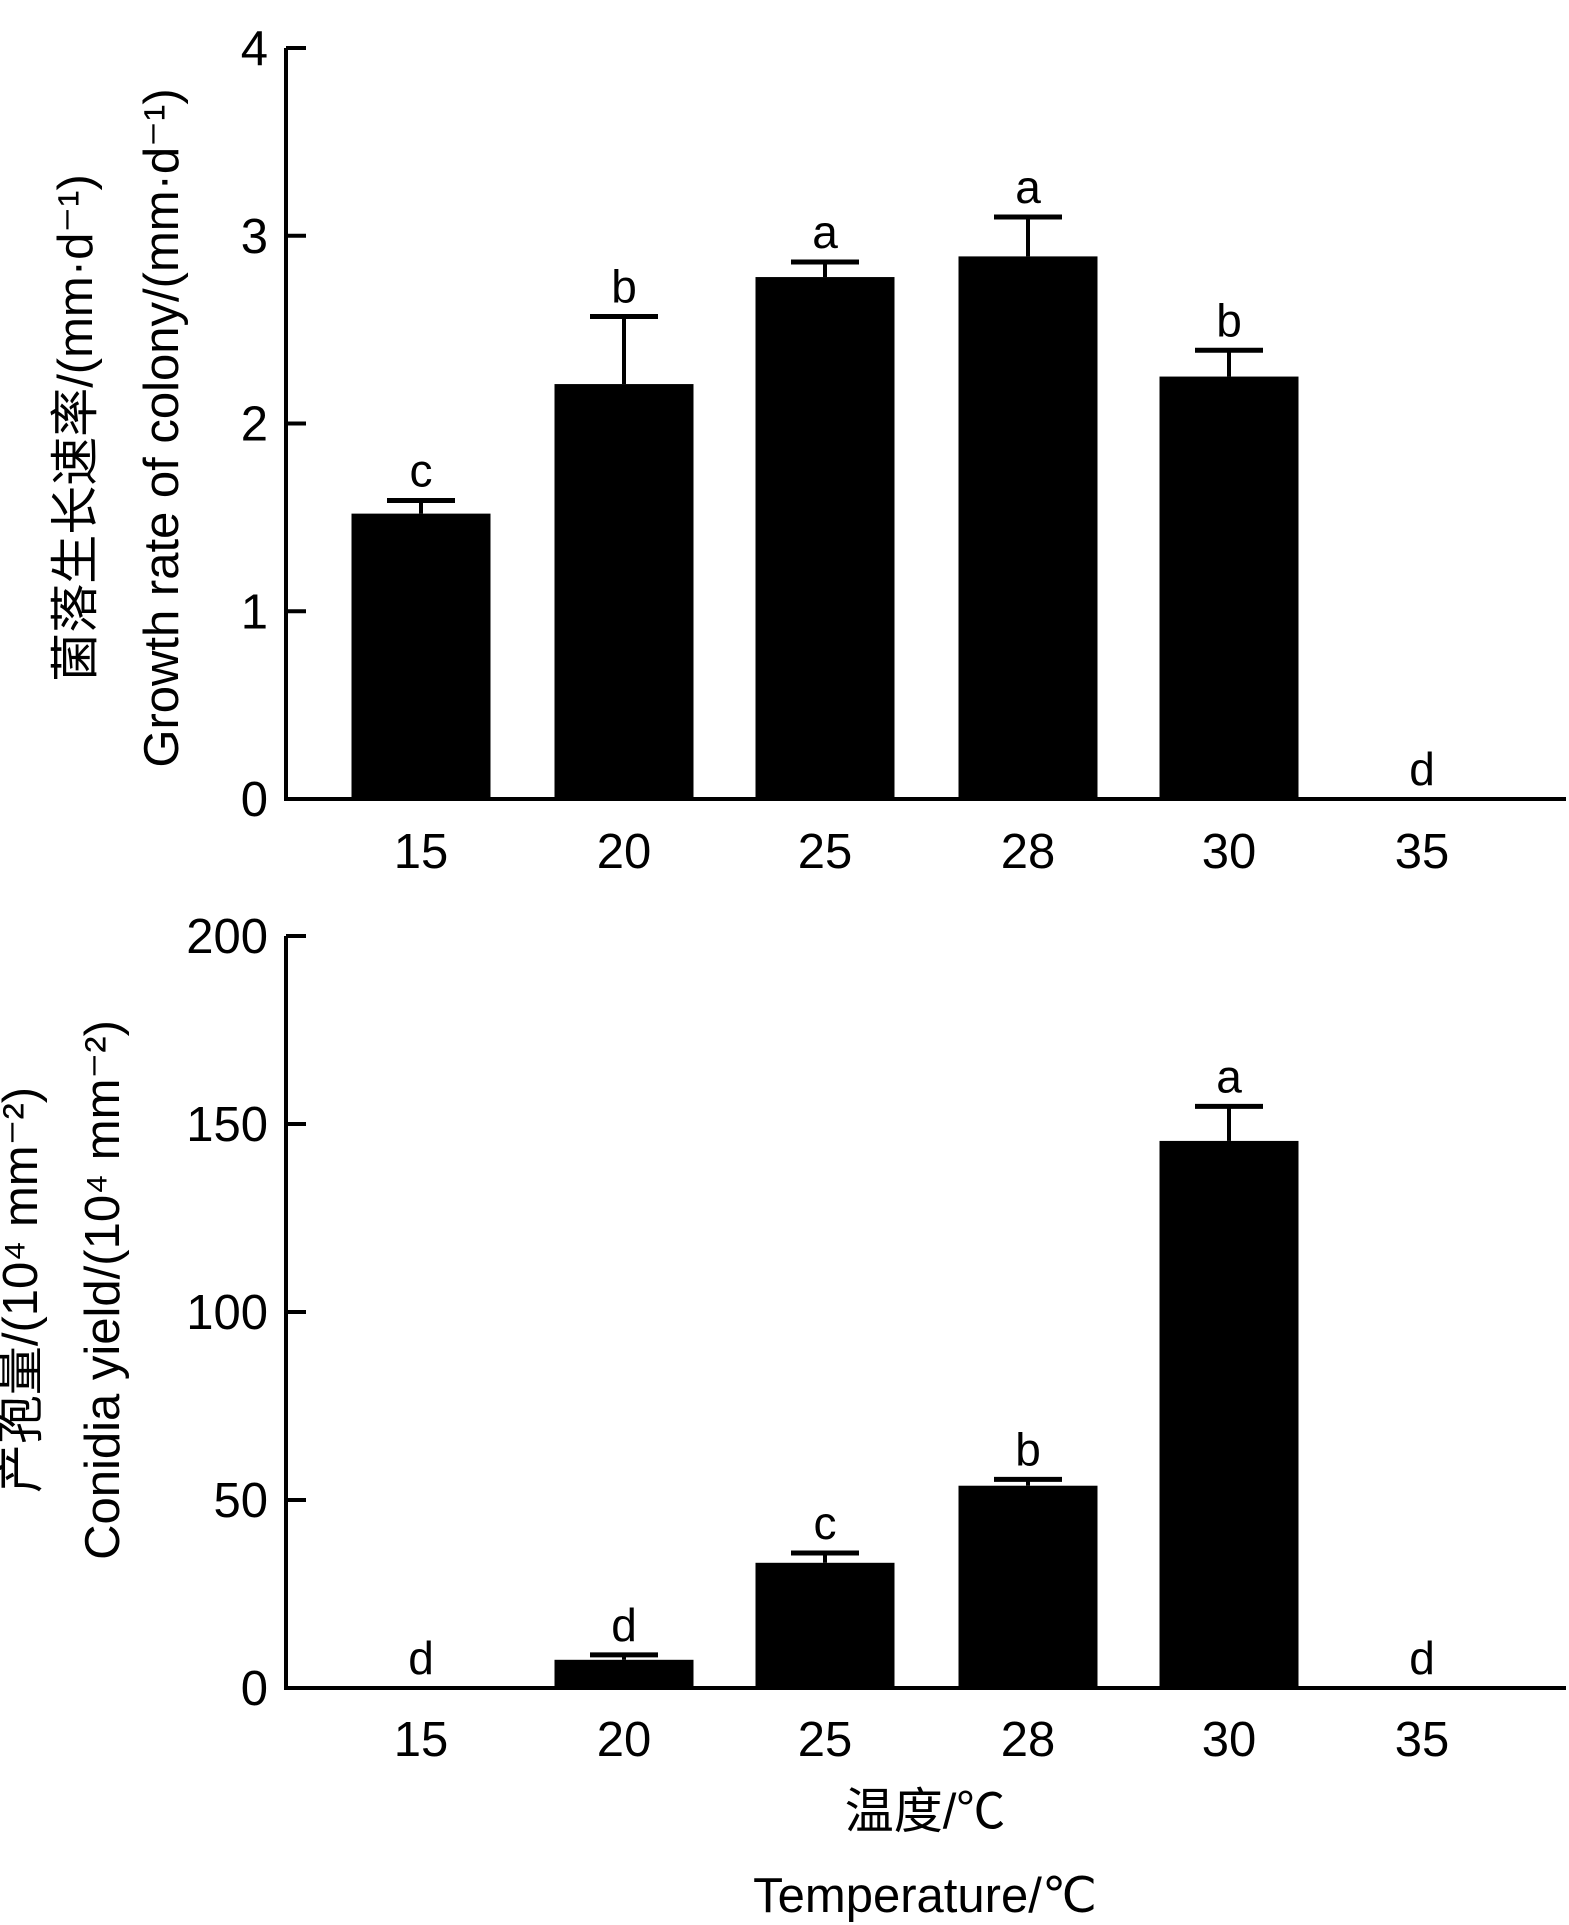 The width and height of the screenshot is (1569, 1925). I want to click on y-tick-label: 3, so click(254, 237).